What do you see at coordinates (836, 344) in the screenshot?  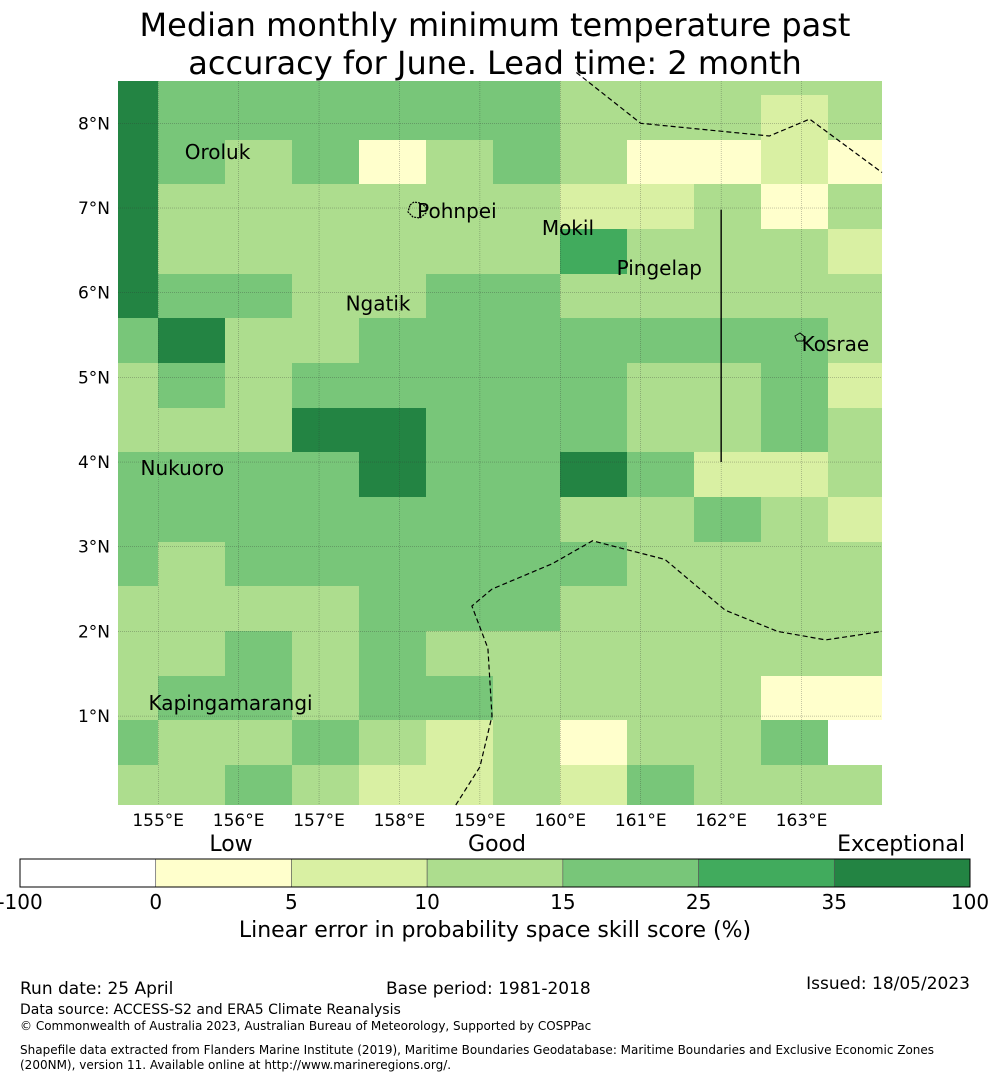 I see `place-label-kosrae: Kosrae` at bounding box center [836, 344].